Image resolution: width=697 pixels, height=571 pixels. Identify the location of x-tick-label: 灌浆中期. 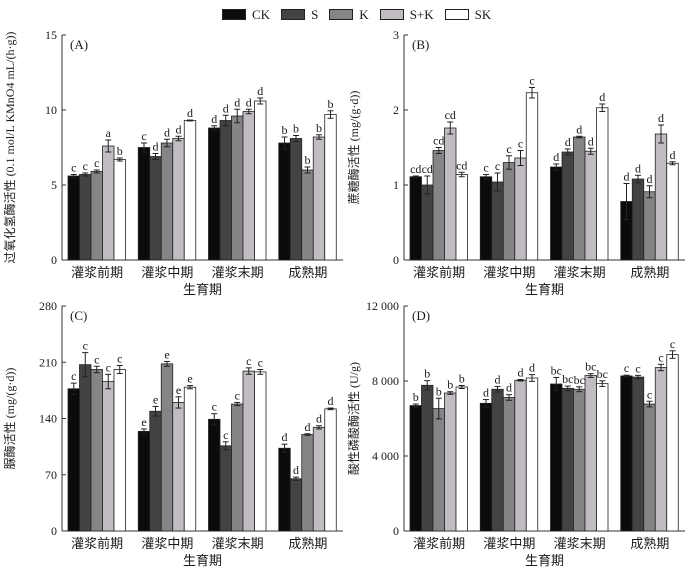
(509, 543).